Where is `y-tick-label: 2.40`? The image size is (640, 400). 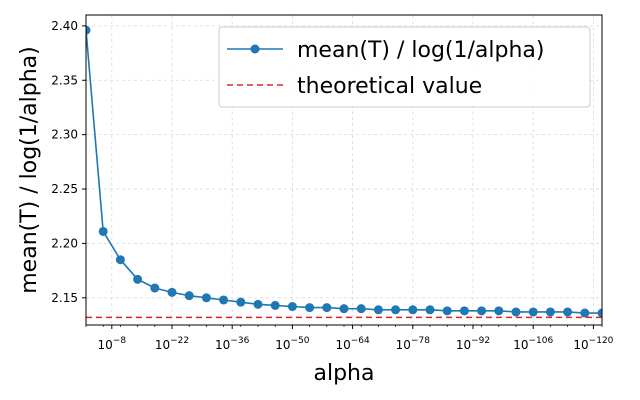
y-tick-label: 2.40 is located at coordinates (64, 26).